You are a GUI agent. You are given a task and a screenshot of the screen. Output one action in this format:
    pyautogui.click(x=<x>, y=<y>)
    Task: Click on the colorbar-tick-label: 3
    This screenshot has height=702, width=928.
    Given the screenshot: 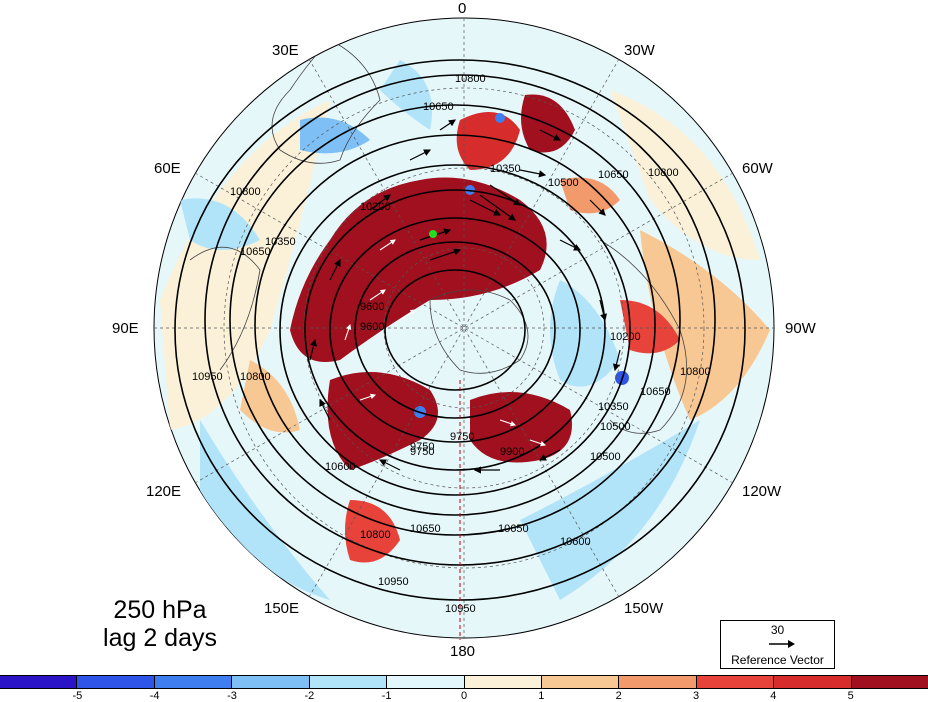 What is the action you would take?
    pyautogui.click(x=696, y=696)
    